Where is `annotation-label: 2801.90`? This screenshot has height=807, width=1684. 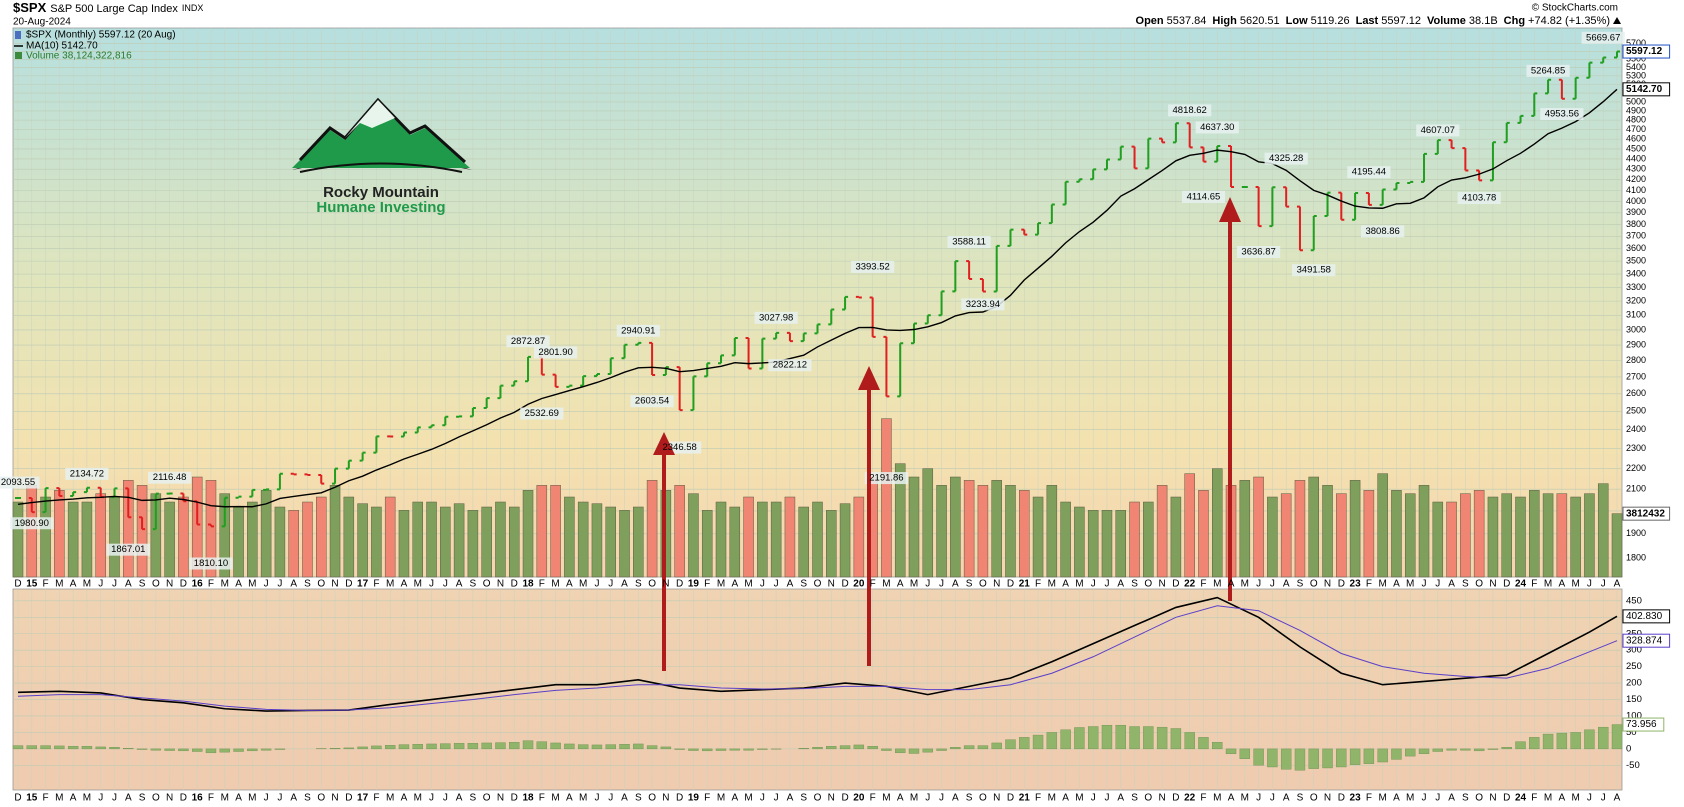
annotation-label: 2801.90 is located at coordinates (555, 352).